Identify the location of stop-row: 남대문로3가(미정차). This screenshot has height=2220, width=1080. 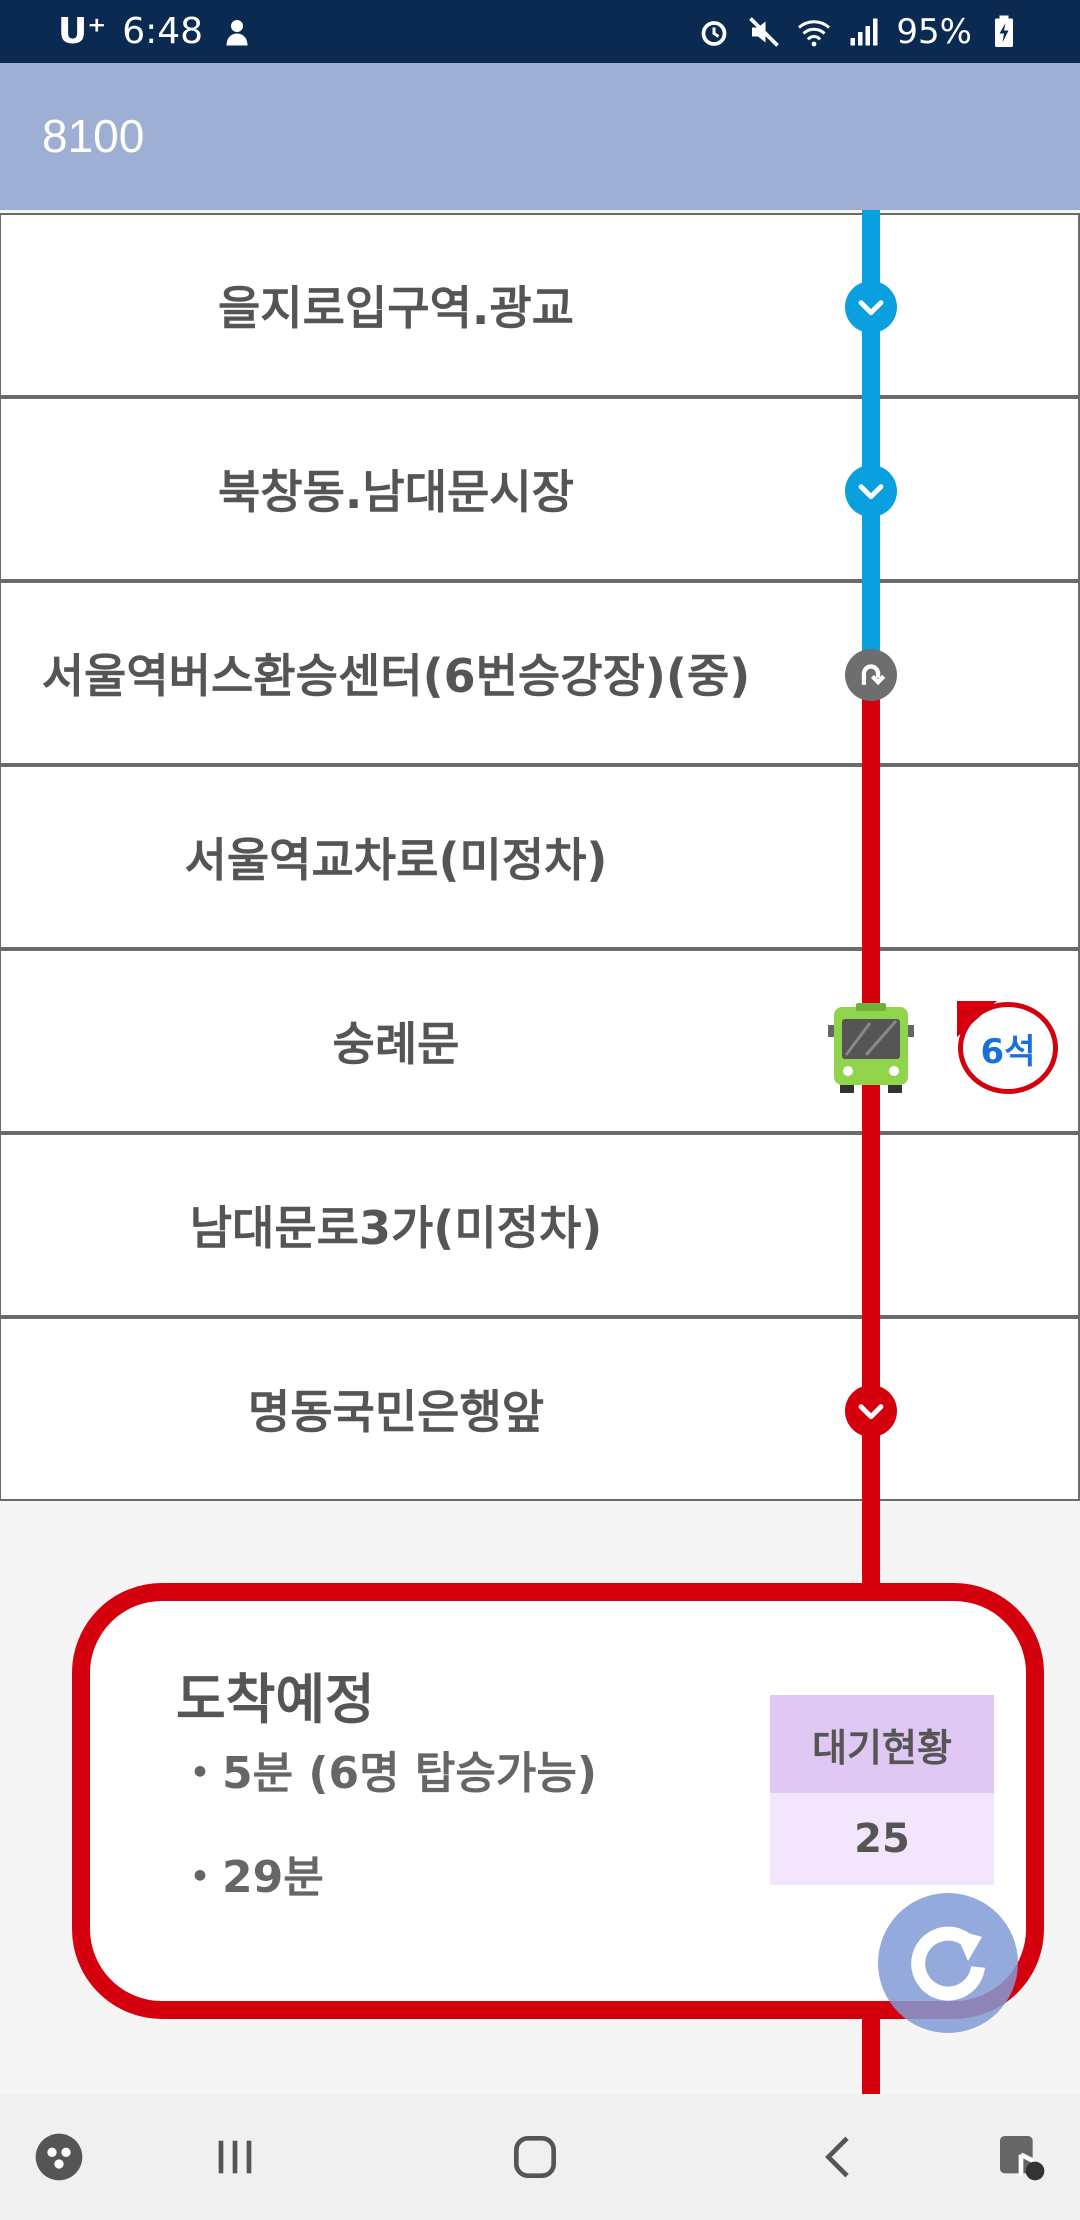
(540, 1225).